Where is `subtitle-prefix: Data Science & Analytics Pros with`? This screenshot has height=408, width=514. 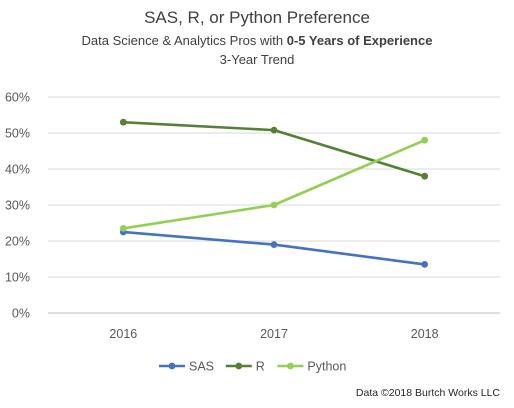
subtitle-prefix: Data Science & Analytics Pros with is located at coordinates (184, 40).